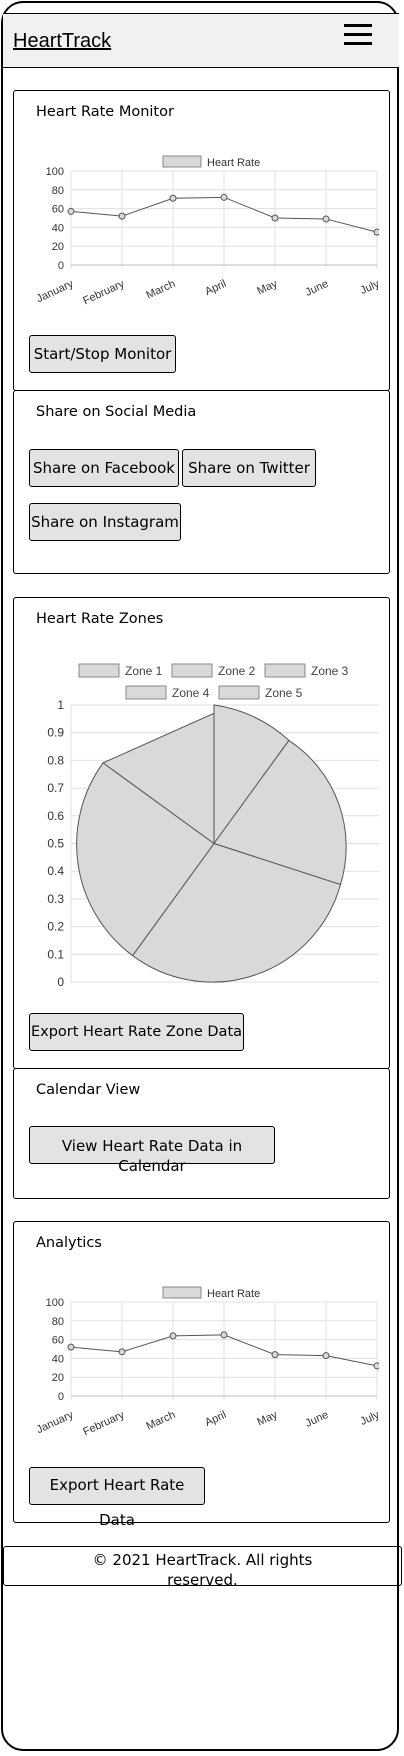  What do you see at coordinates (60, 982) in the screenshot?
I see `zones-ytick-label: 0` at bounding box center [60, 982].